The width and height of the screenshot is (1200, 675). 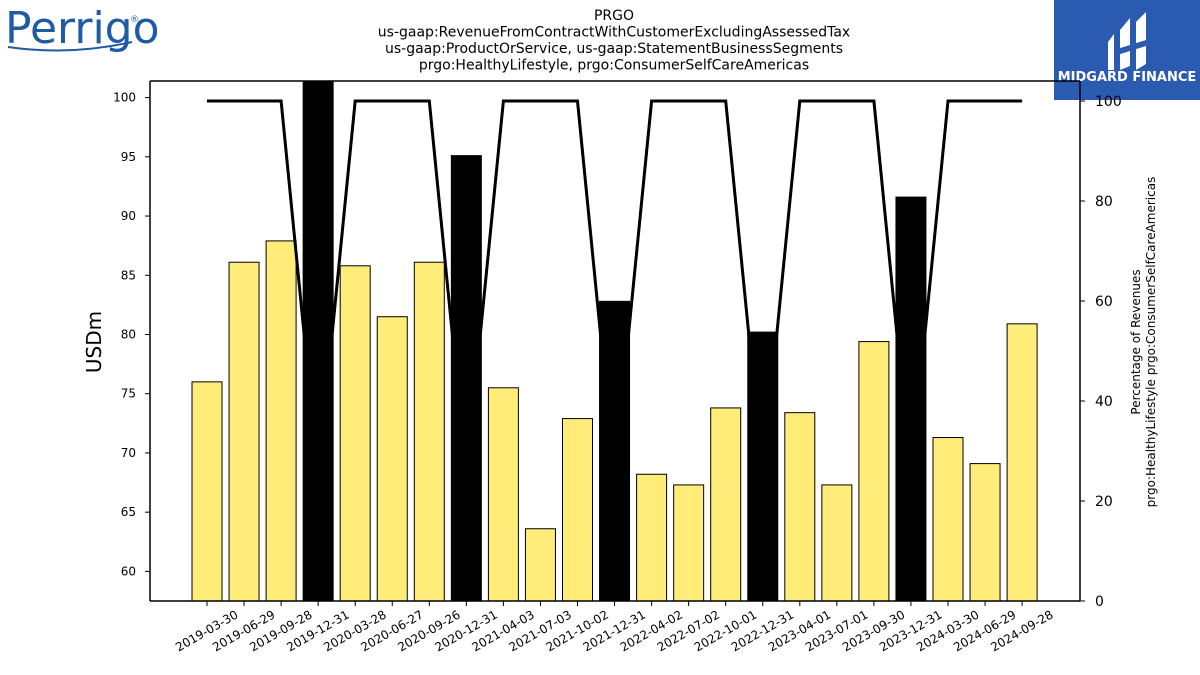 What do you see at coordinates (1099, 602) in the screenshot?
I see `y-right-tick-label: 0` at bounding box center [1099, 602].